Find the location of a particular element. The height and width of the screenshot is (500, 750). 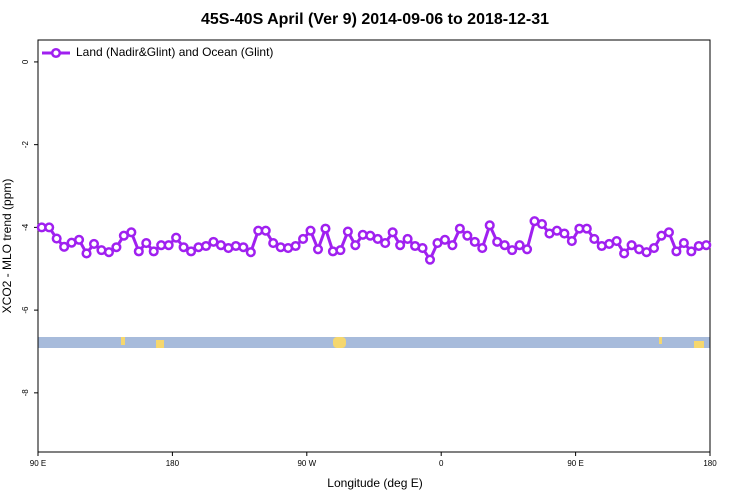

legend-label: Land (Nadir&Glint) and Ocean (Glint) is located at coordinates (174, 52).